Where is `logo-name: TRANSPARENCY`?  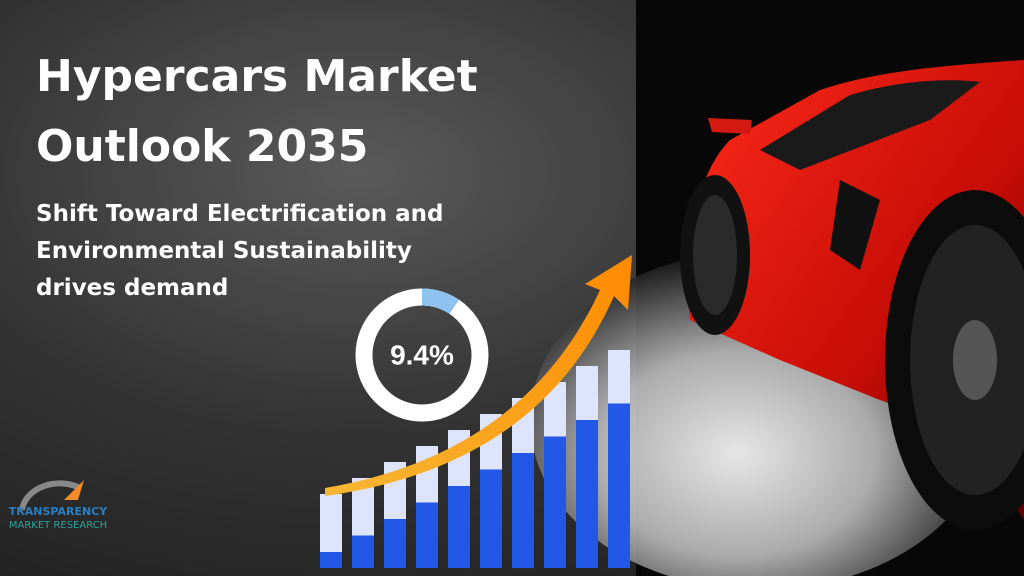
logo-name: TRANSPARENCY is located at coordinates (58, 511).